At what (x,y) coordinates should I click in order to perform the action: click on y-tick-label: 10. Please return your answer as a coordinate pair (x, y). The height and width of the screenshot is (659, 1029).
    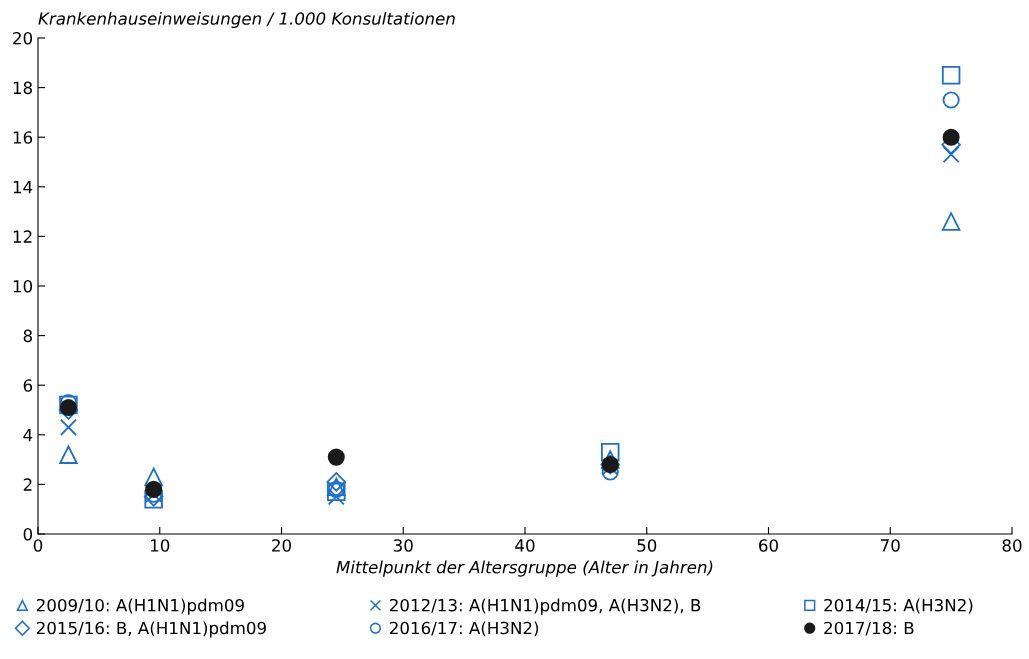
    Looking at the image, I should click on (23, 286).